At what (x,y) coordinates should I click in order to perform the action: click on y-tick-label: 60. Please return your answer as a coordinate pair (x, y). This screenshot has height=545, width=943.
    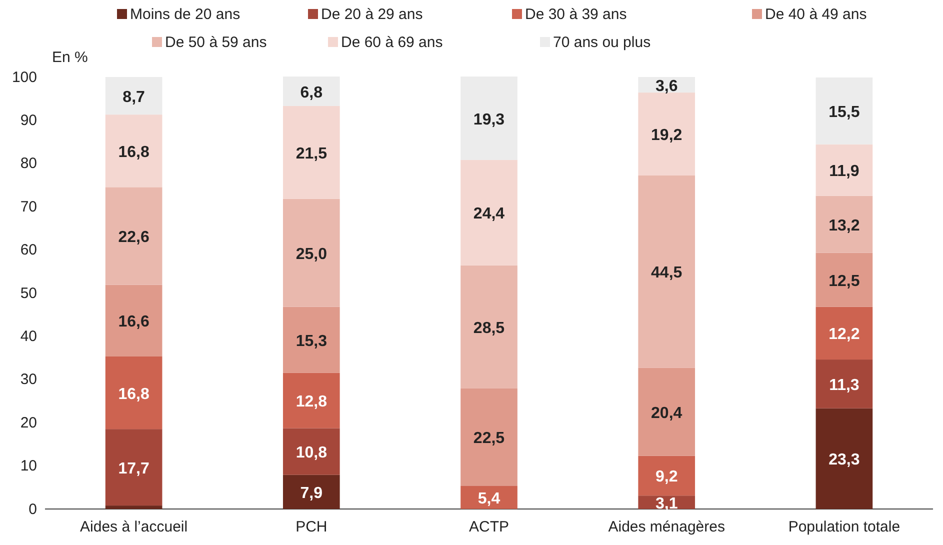
    Looking at the image, I should click on (28, 250).